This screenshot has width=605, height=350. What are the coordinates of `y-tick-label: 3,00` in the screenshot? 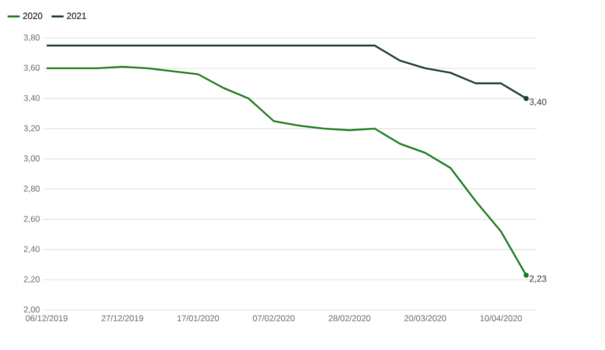 It's located at (32, 158).